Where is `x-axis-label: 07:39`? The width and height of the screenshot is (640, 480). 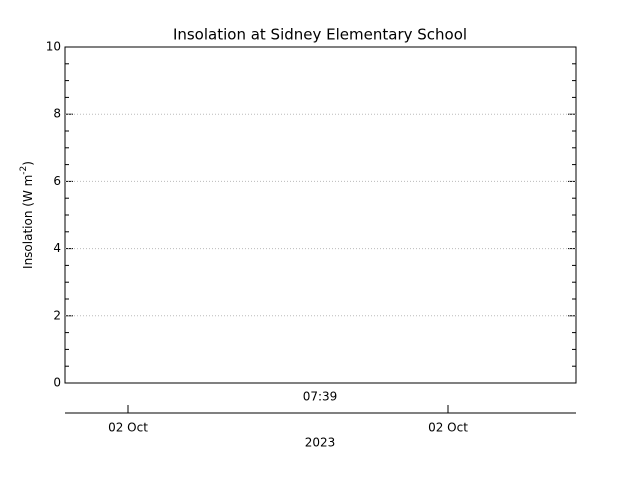
x-axis-label: 07:39 is located at coordinates (320, 397).